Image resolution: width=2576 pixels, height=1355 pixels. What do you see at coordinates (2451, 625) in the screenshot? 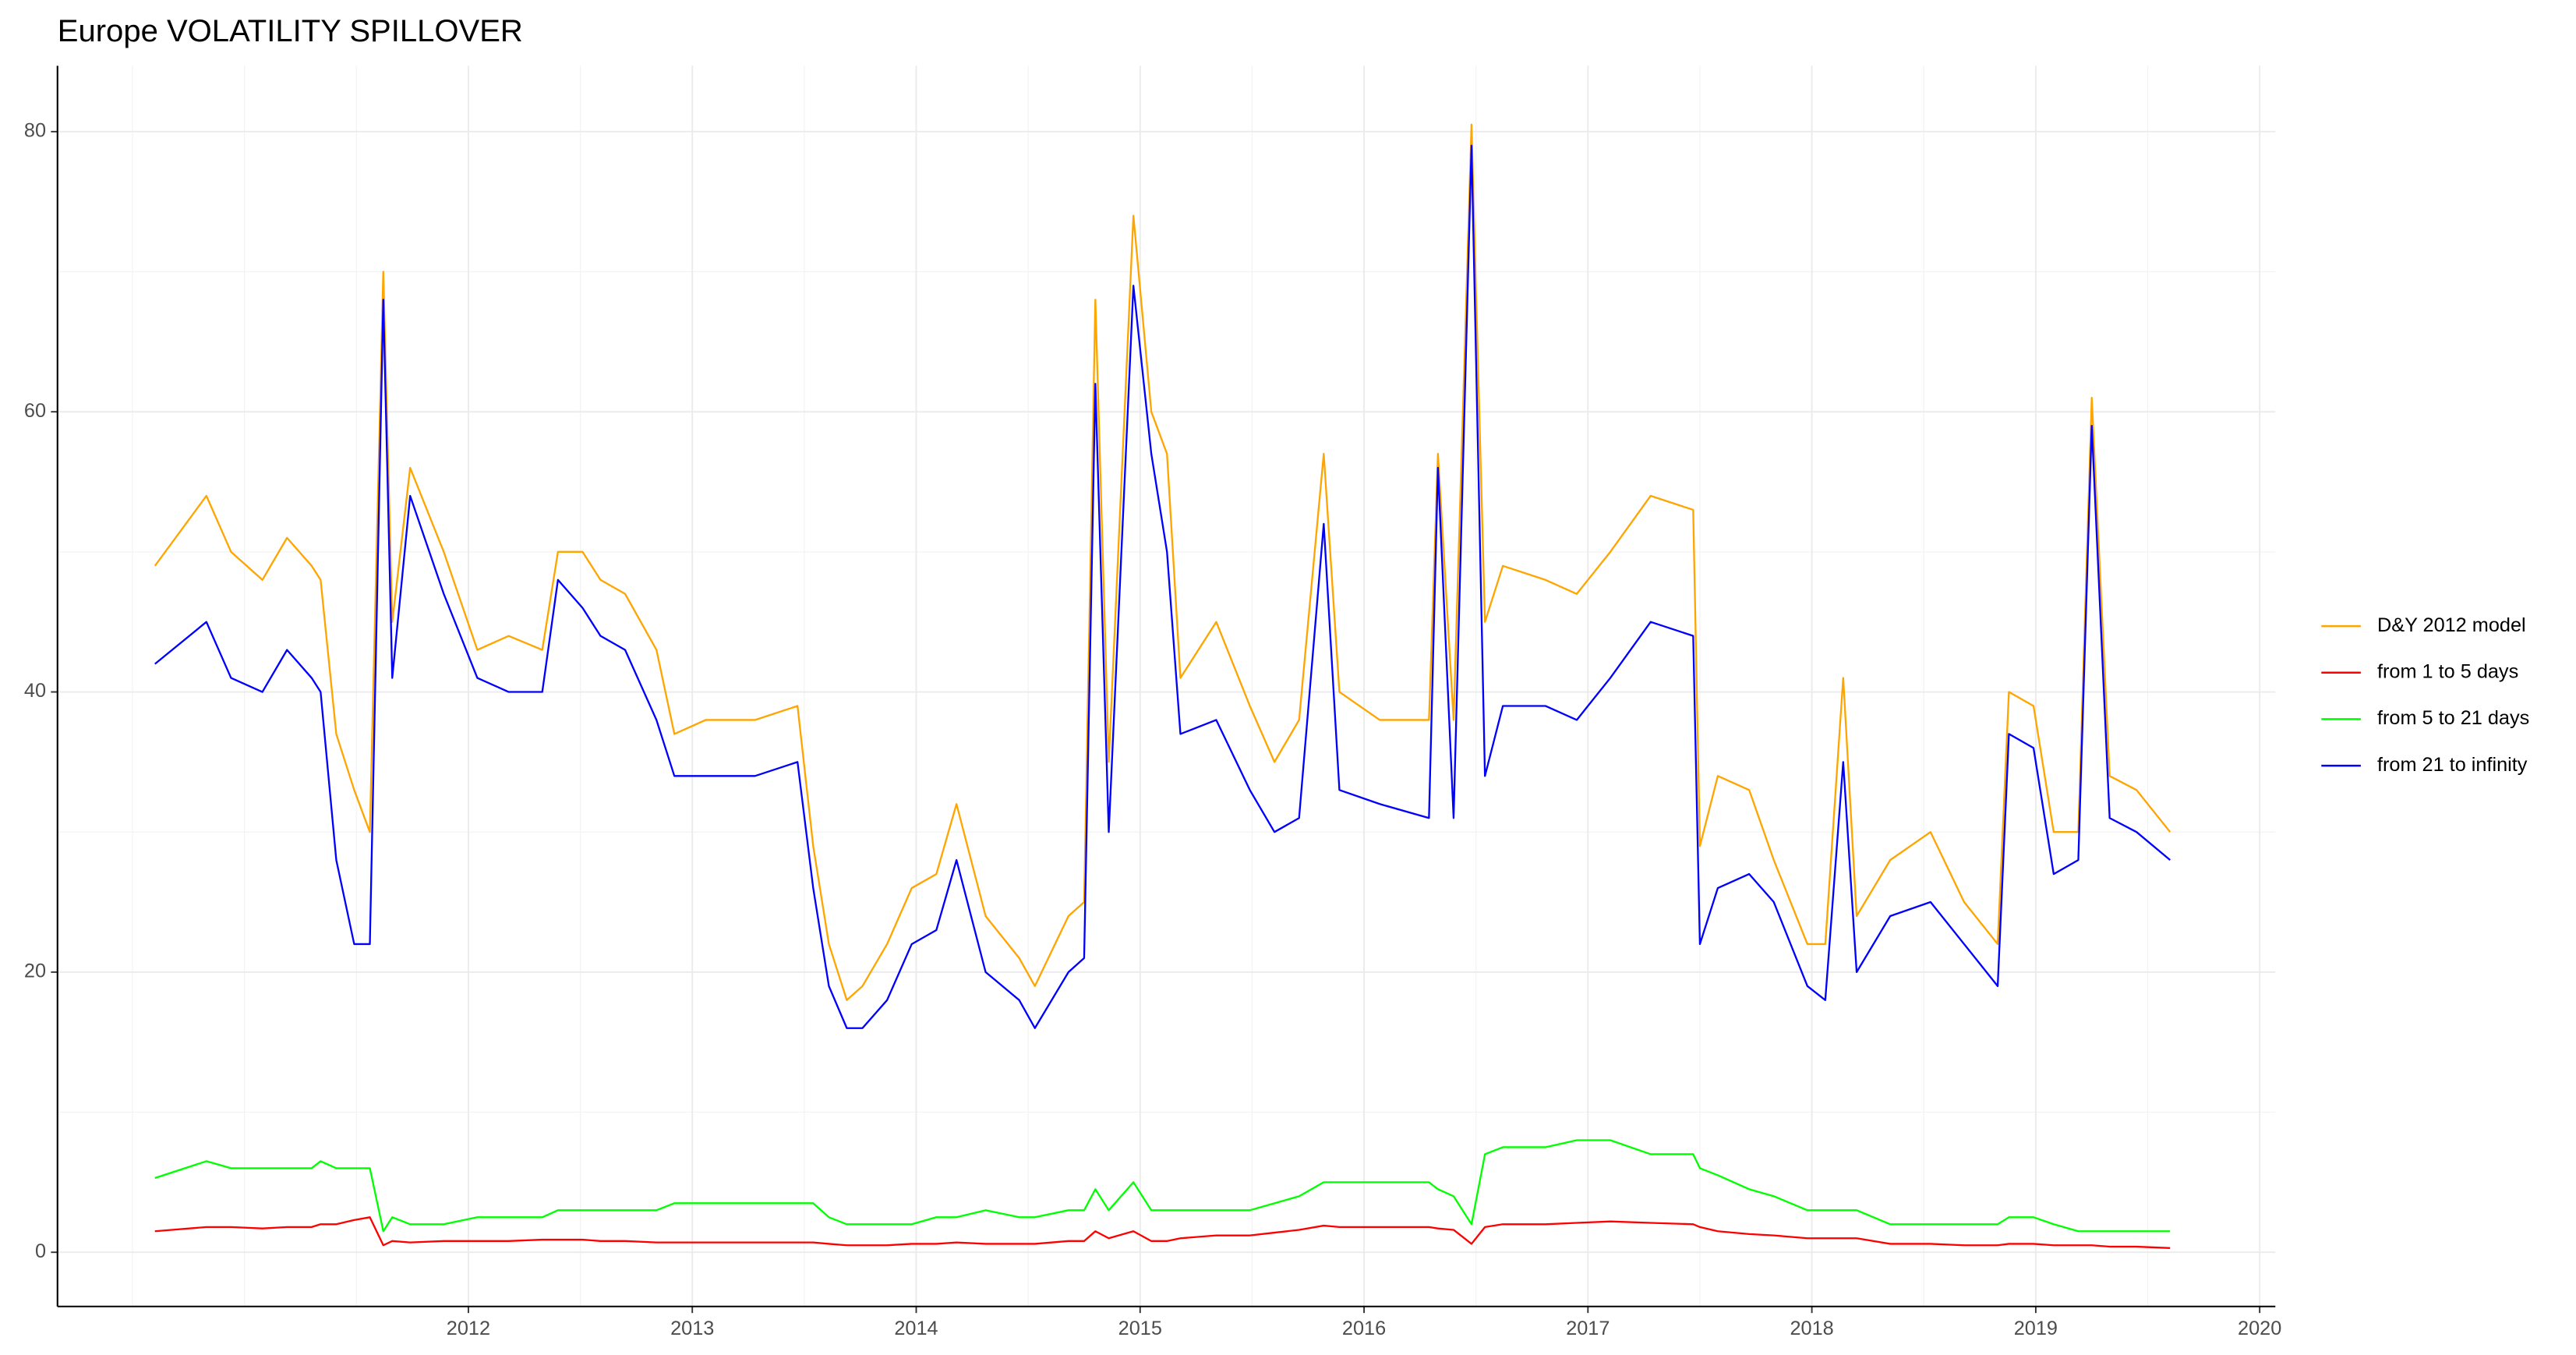
I see `legend-label: D&Y 2012 model` at bounding box center [2451, 625].